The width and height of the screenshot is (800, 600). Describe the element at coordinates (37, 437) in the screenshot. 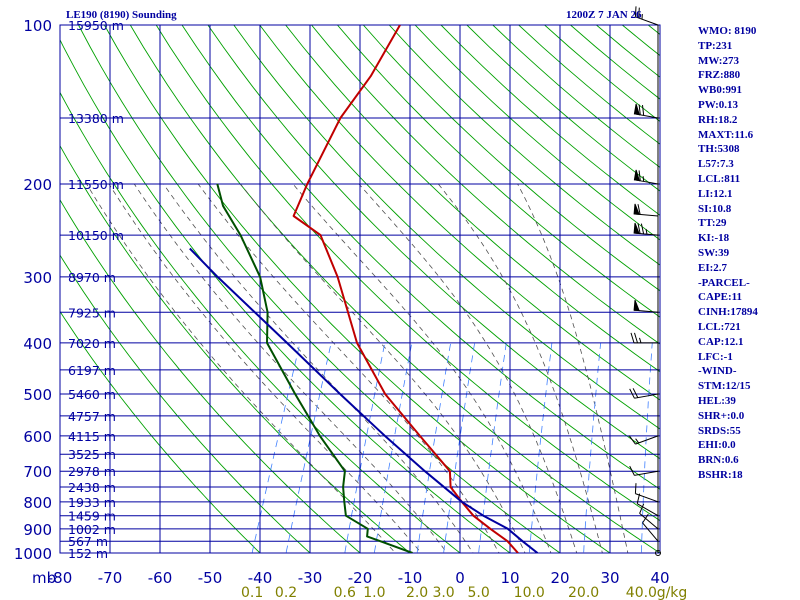

I see `pressure-tick-label: 600` at that location.